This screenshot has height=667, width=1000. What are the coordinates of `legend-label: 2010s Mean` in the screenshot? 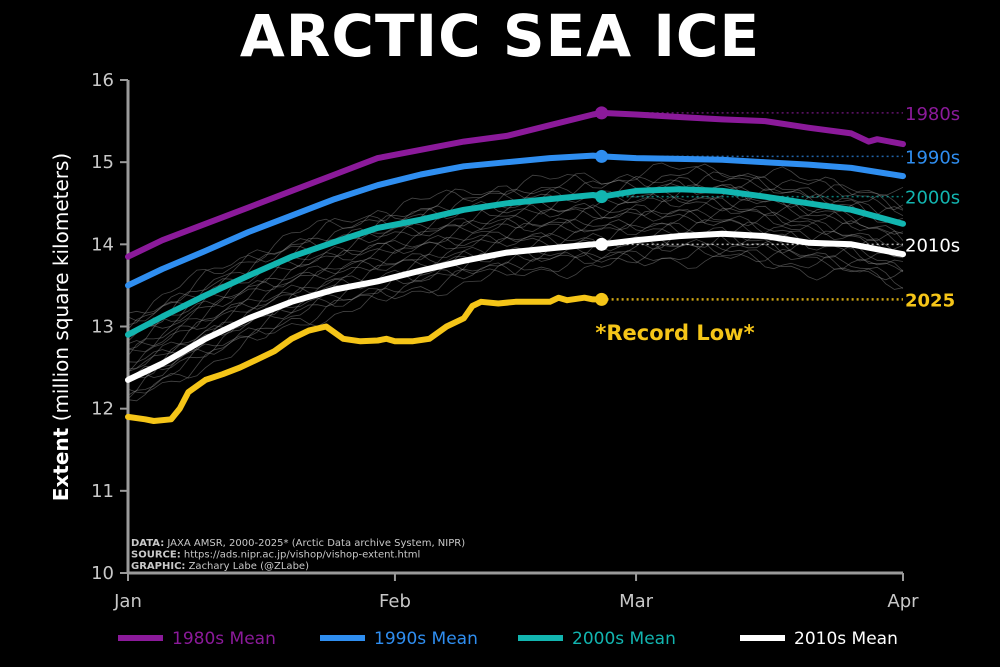 It's located at (846, 639).